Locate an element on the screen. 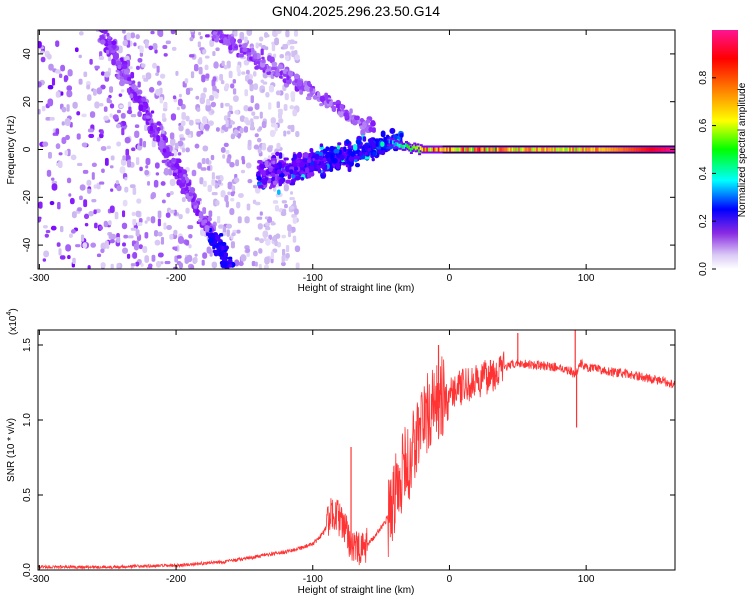  figure-title: GN04.2025.296.23.50.G14 is located at coordinates (356, 11).